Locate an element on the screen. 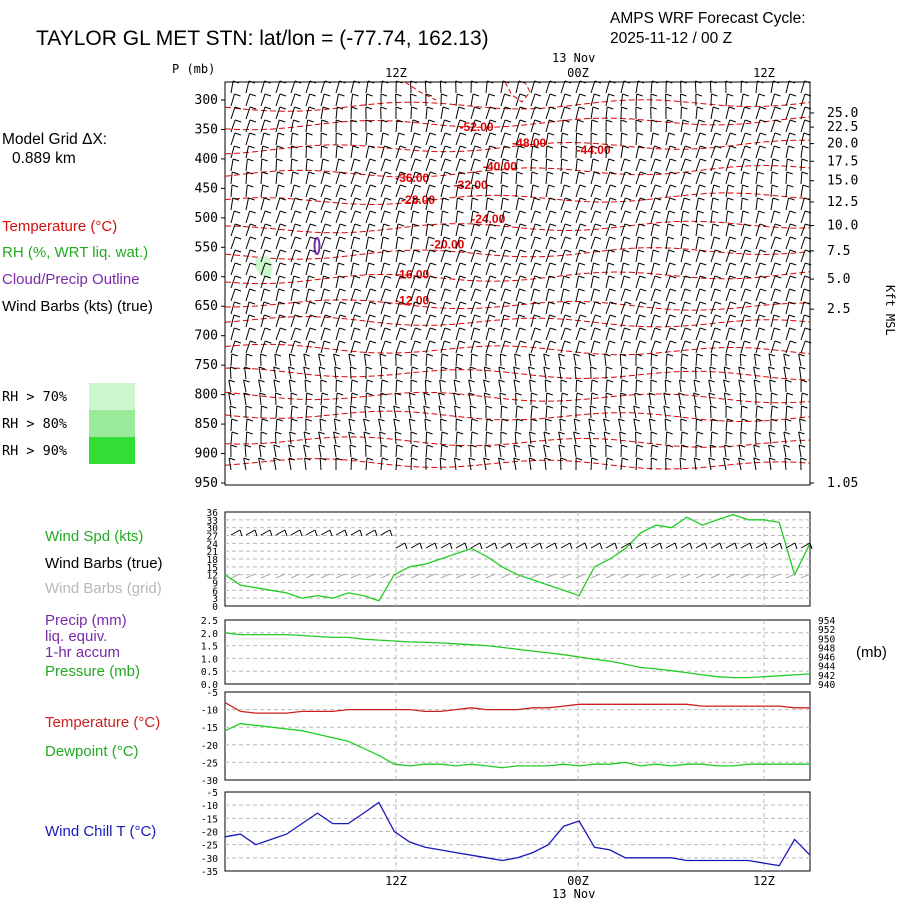  temperature-ytick-label: -30 is located at coordinates (209, 781).